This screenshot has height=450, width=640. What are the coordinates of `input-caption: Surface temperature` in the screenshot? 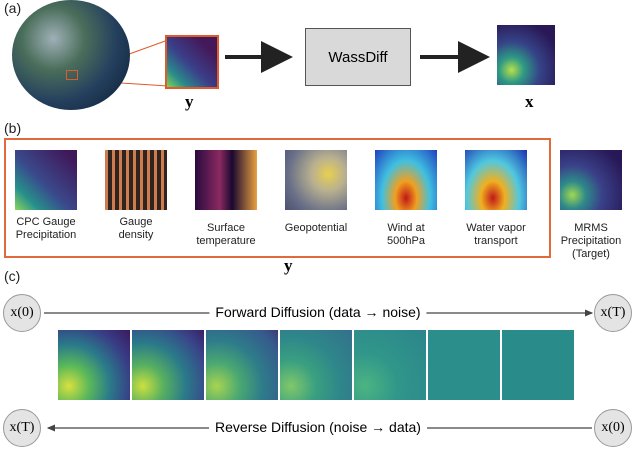 It's located at (226, 235).